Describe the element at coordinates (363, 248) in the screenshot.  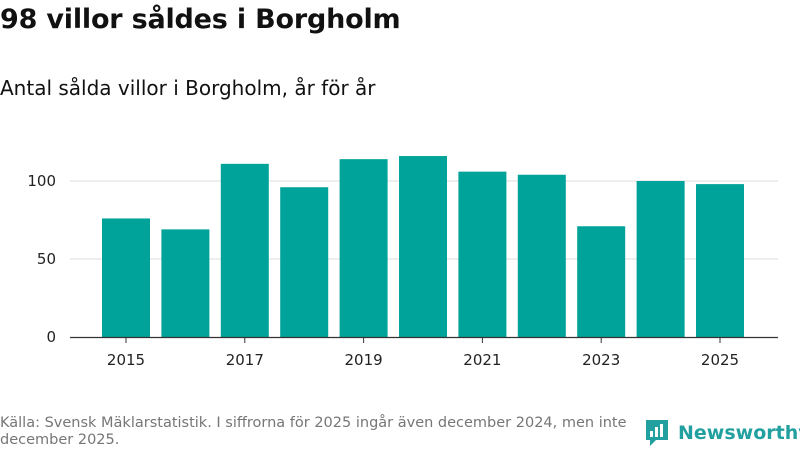
I see `bar-2019` at that location.